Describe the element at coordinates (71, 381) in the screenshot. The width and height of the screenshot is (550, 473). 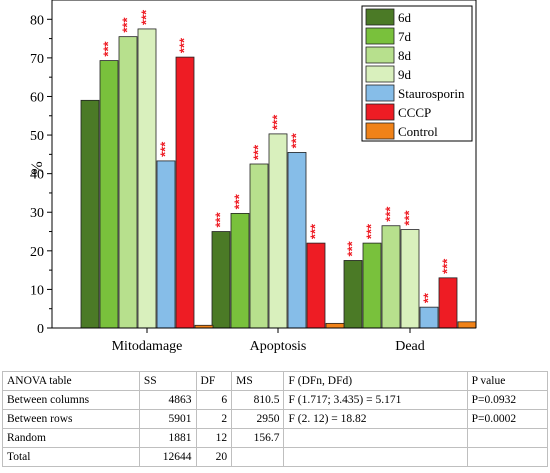
I see `anova-header-cell: ANOVA table` at that location.